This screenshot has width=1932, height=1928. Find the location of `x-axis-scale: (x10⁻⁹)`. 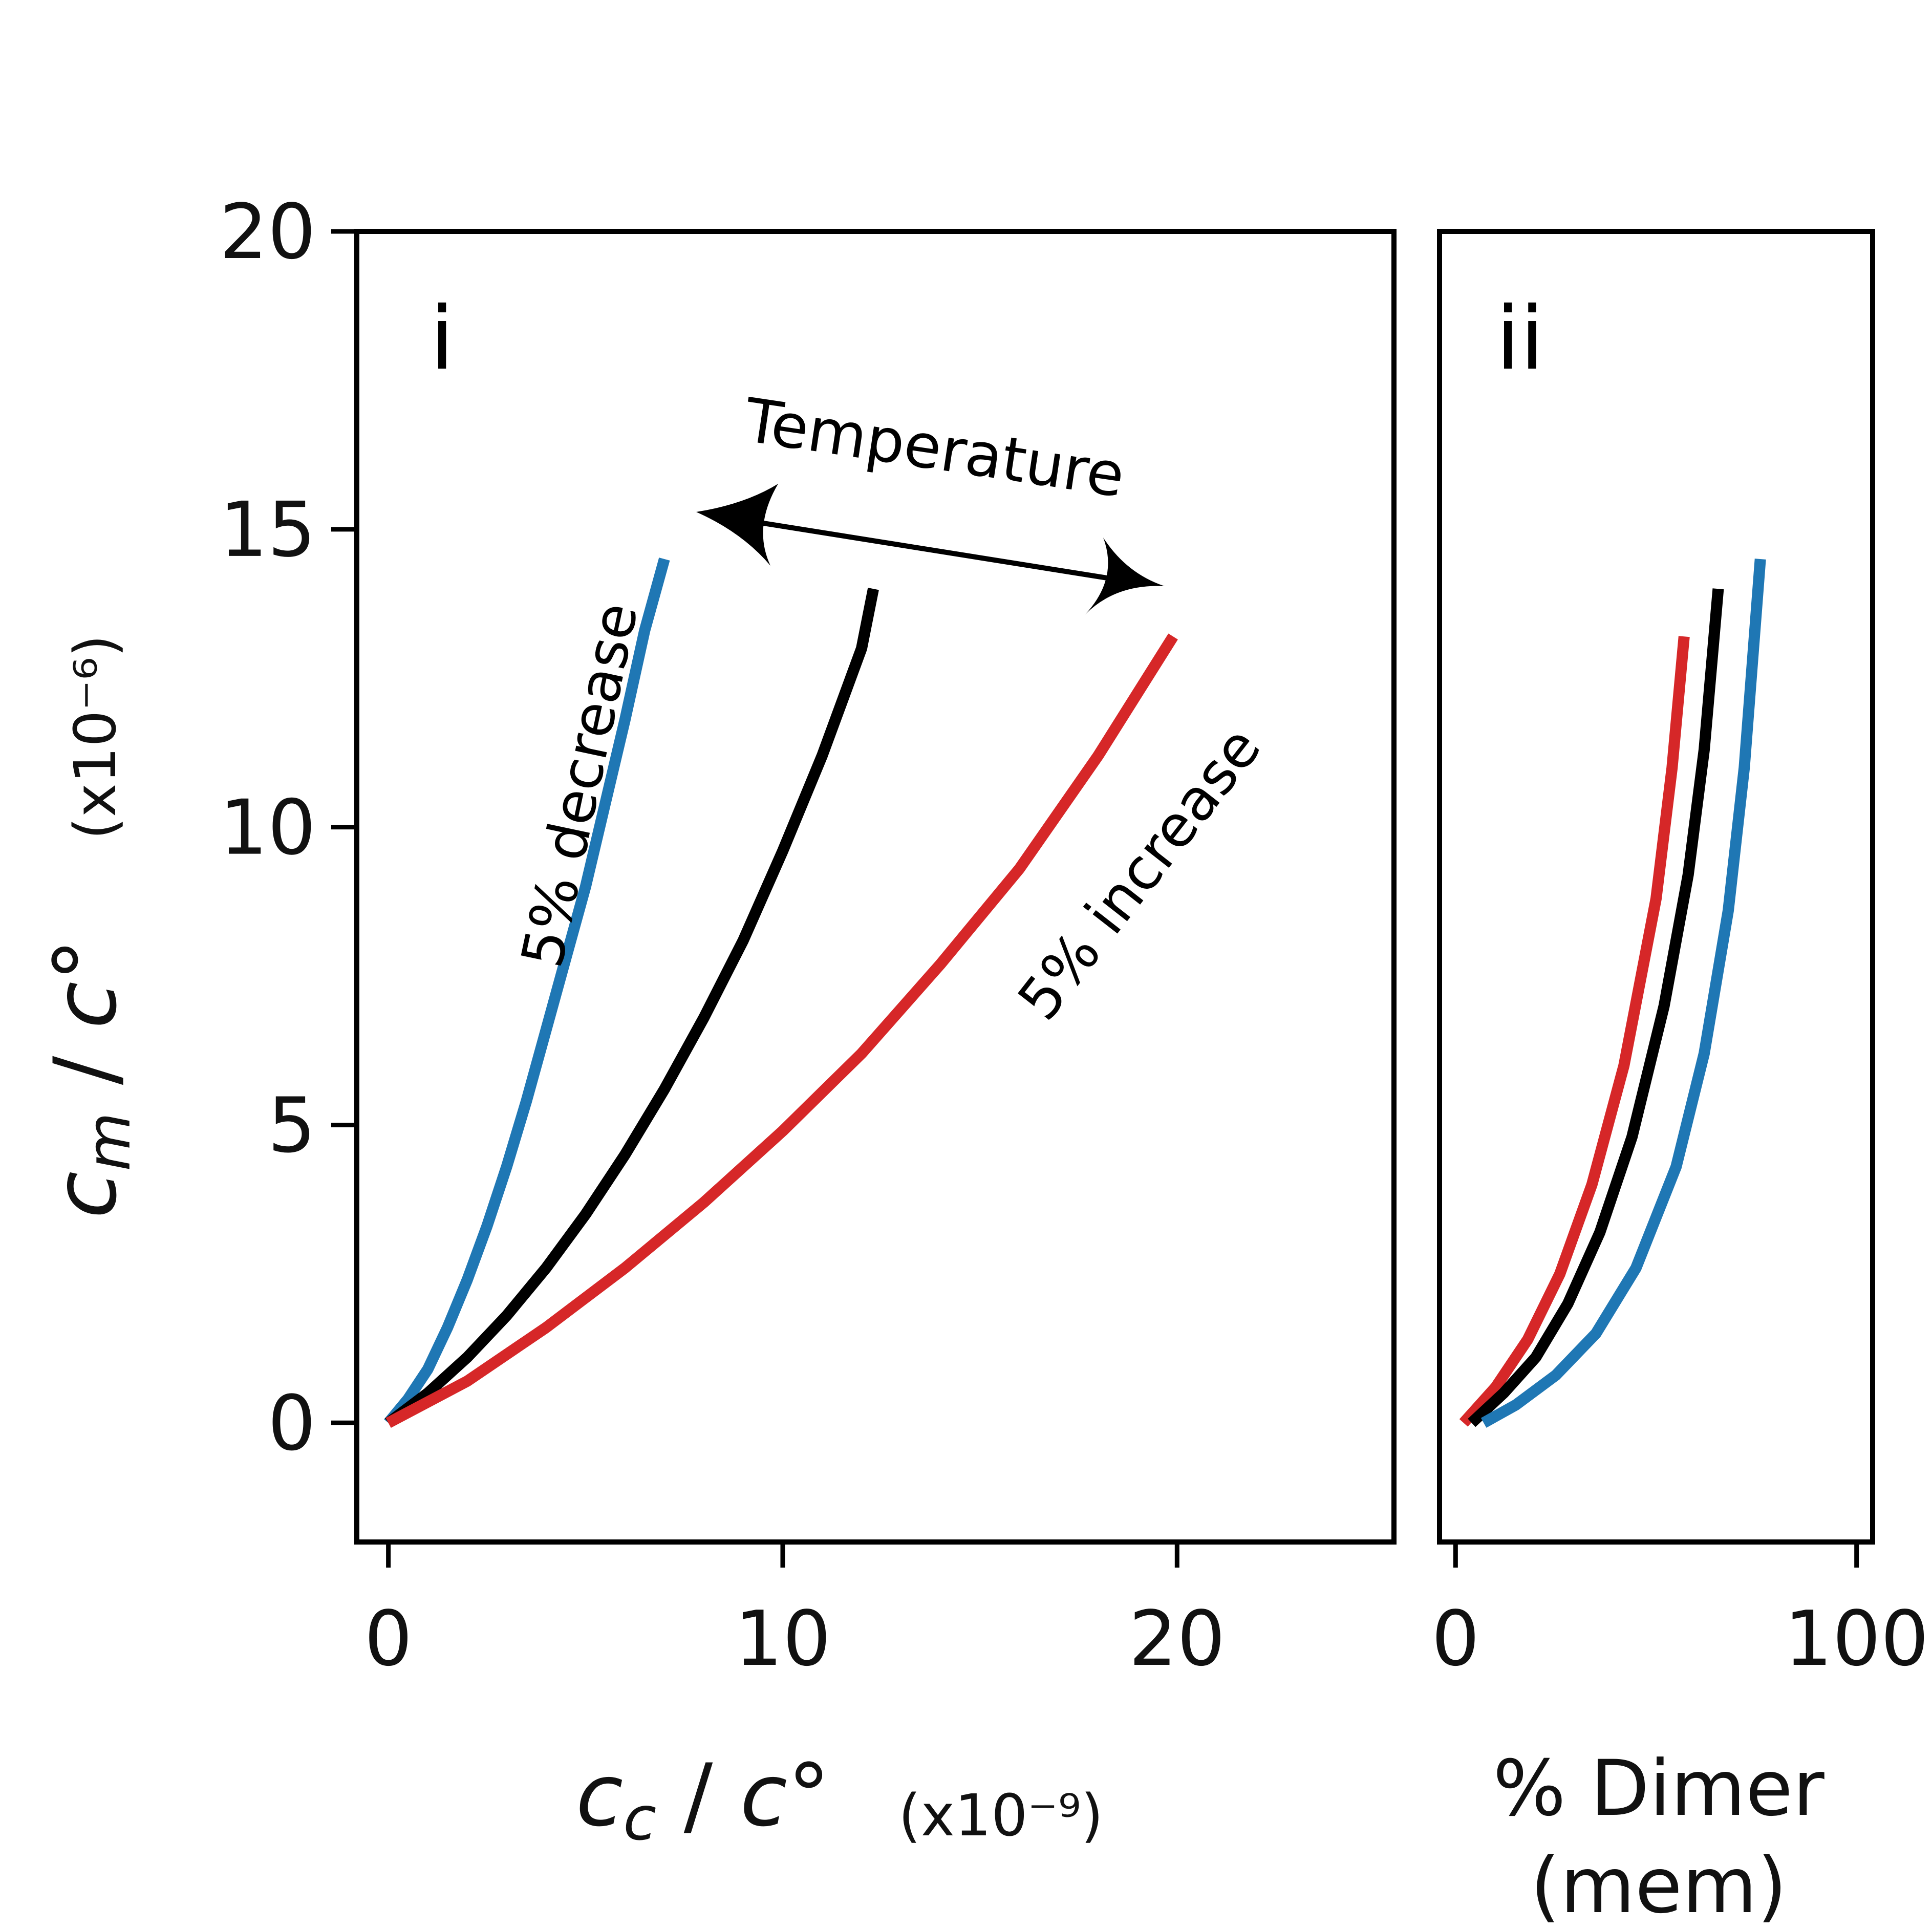

x-axis-scale: (x10⁻⁹) is located at coordinates (1000, 1816).